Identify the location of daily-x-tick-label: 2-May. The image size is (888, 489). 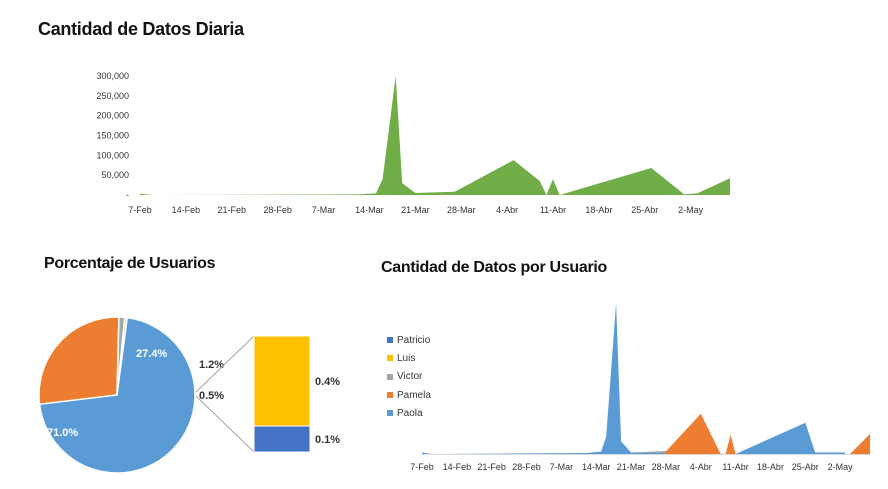
(691, 210).